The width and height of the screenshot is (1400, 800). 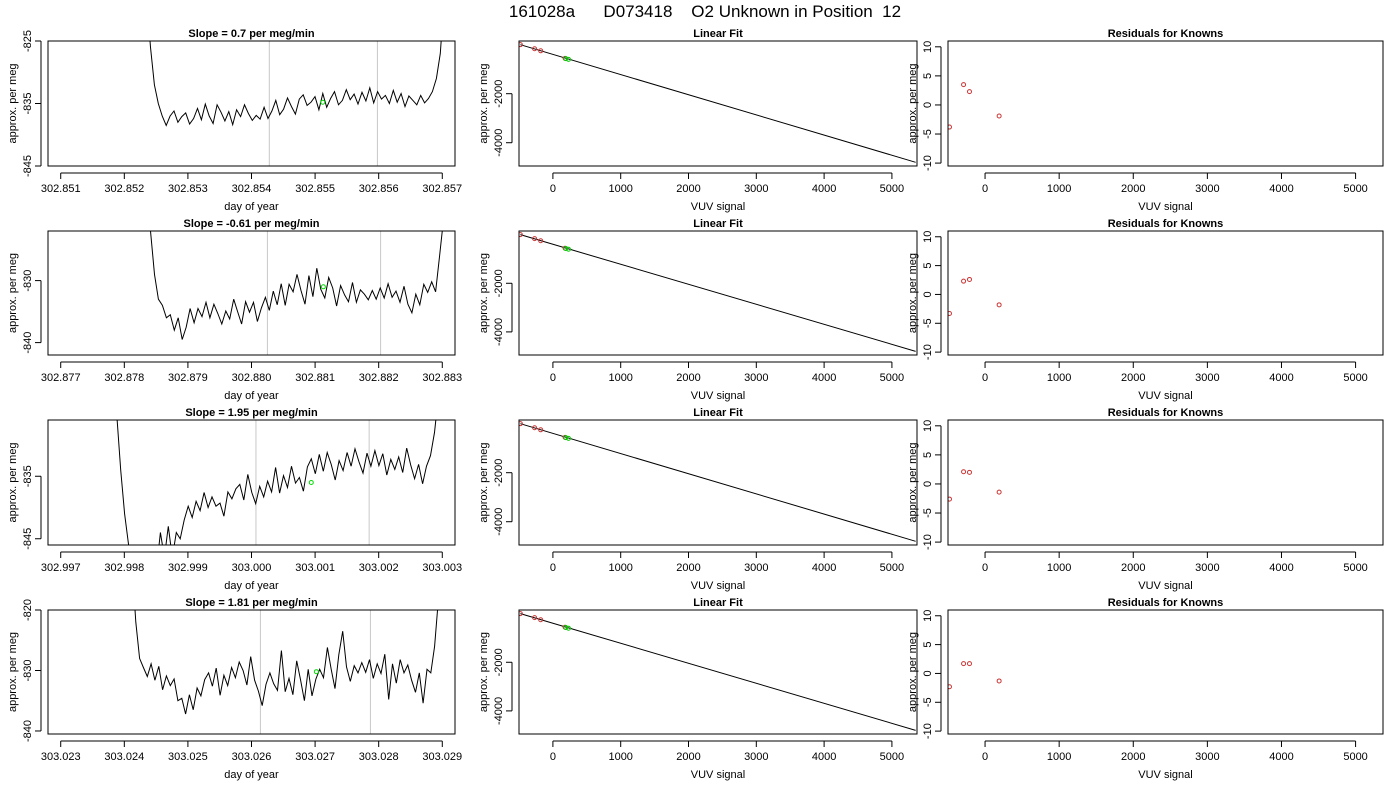 I want to click on data-trace, so click(x=286, y=662).